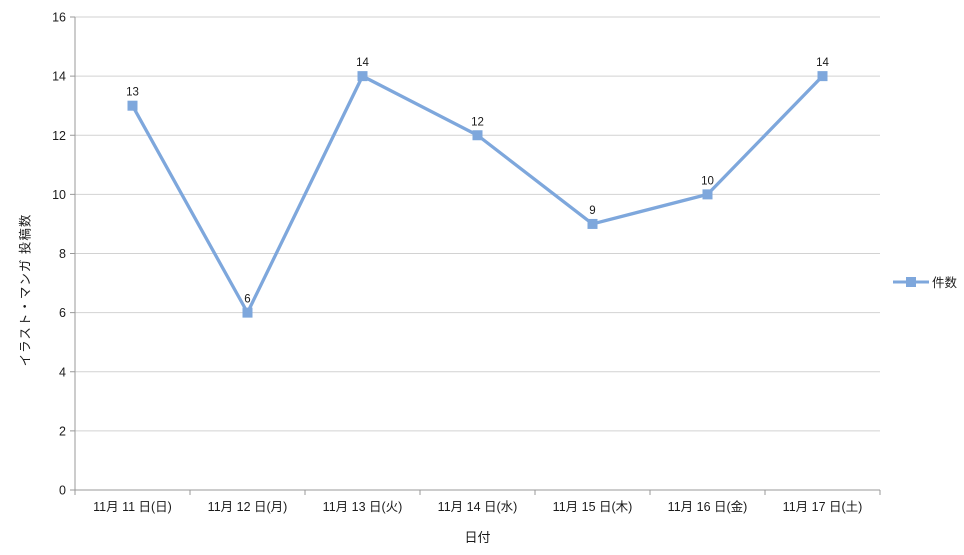  I want to click on y-tick-label: 10, so click(59, 195).